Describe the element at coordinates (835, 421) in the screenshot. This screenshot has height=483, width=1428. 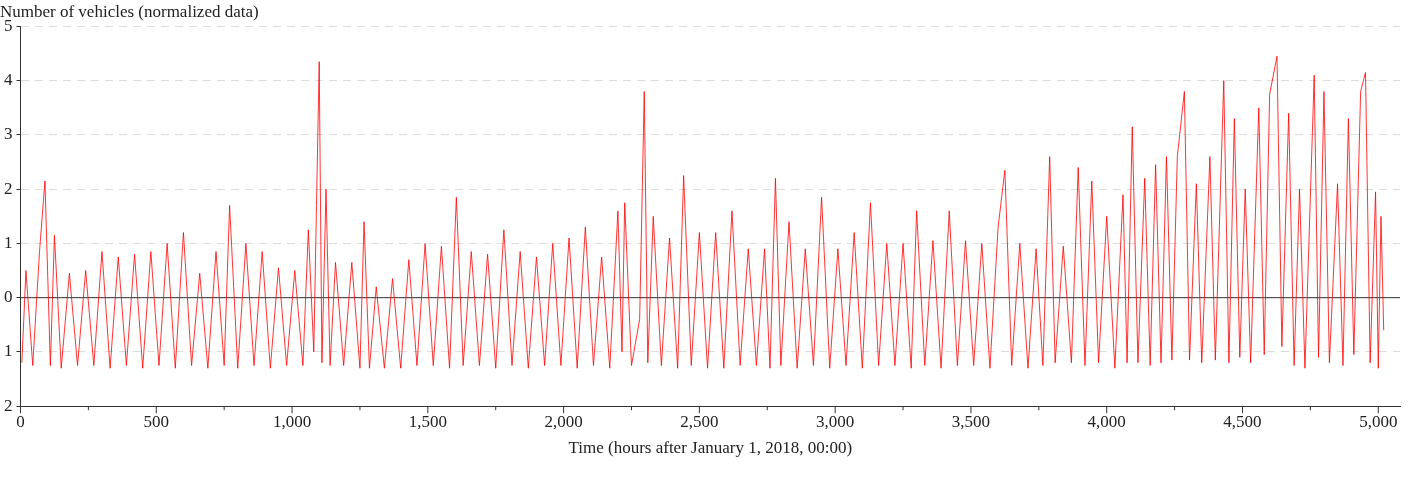
I see `x-tick-label: 3,000` at that location.